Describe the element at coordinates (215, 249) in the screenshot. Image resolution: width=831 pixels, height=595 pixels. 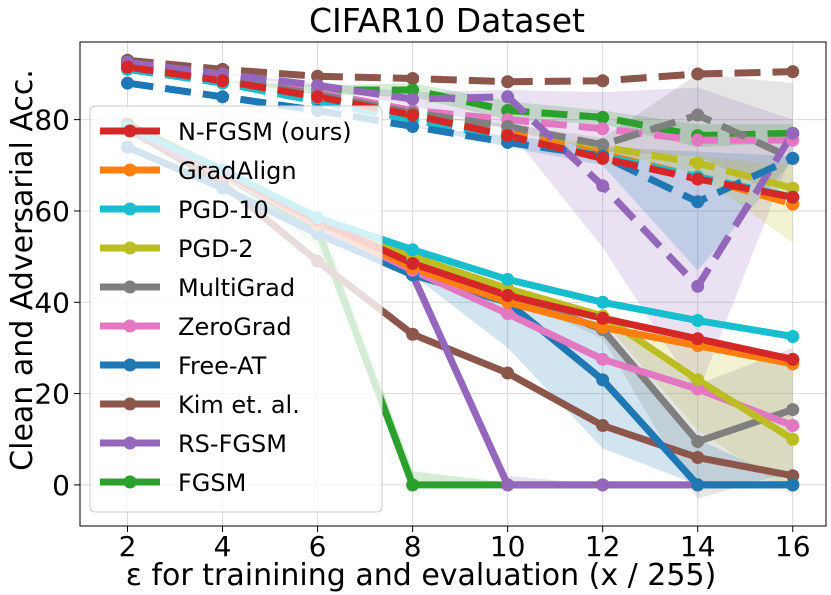
I see `legend-label: PGD-2` at that location.